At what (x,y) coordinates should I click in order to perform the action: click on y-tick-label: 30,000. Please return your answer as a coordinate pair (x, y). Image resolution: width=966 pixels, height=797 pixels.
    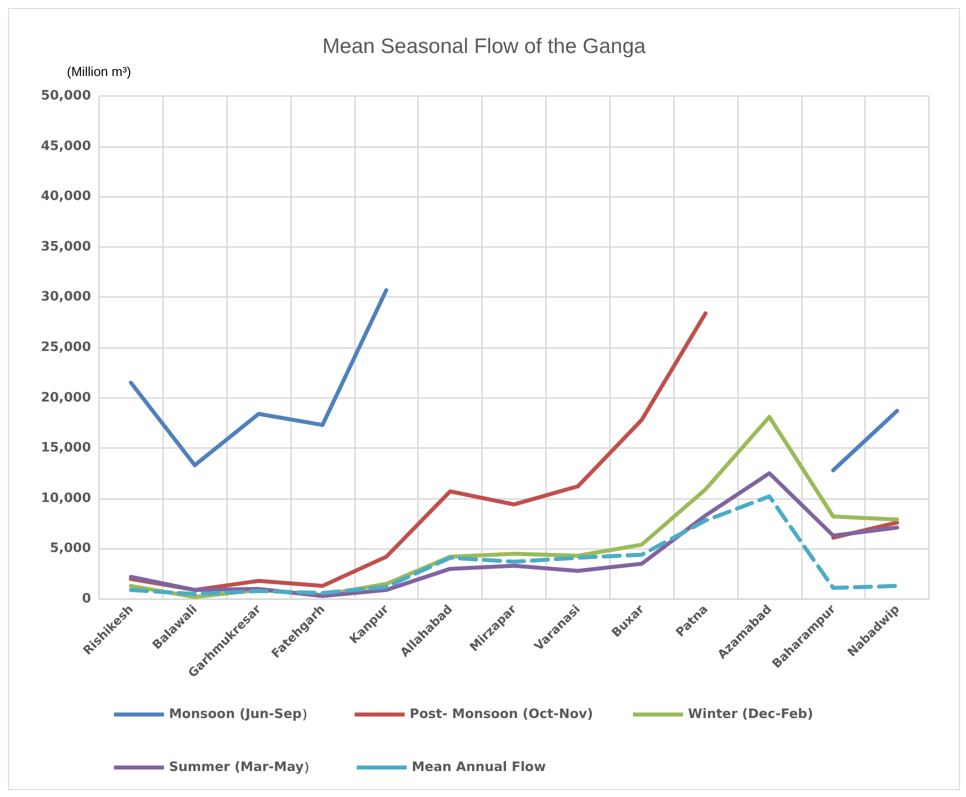
    Looking at the image, I should click on (65, 297).